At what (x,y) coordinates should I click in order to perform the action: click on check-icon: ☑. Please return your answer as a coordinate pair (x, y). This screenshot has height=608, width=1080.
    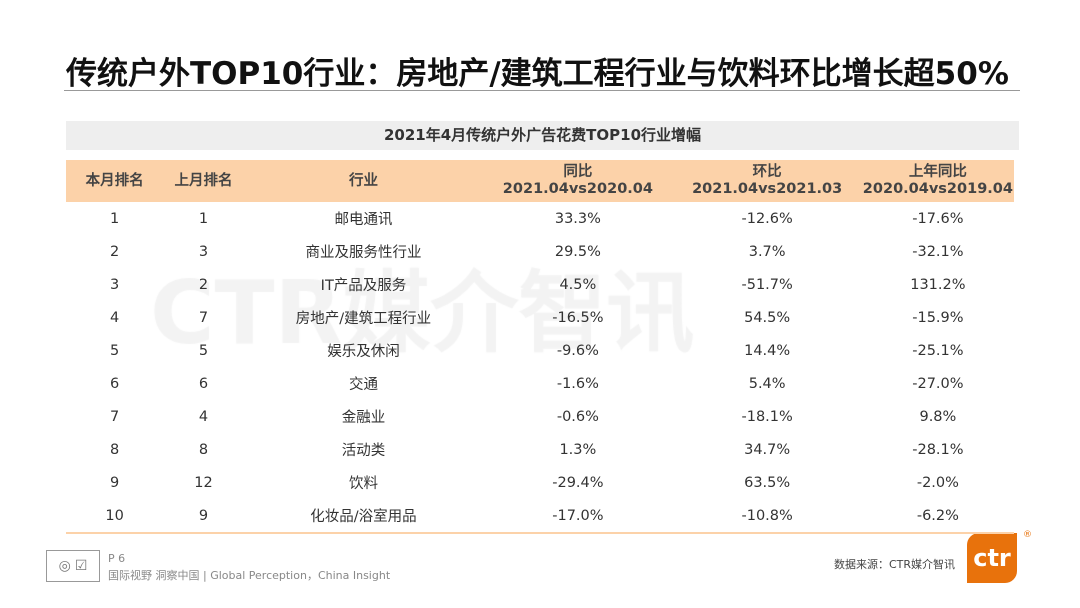
    Looking at the image, I should click on (81, 566).